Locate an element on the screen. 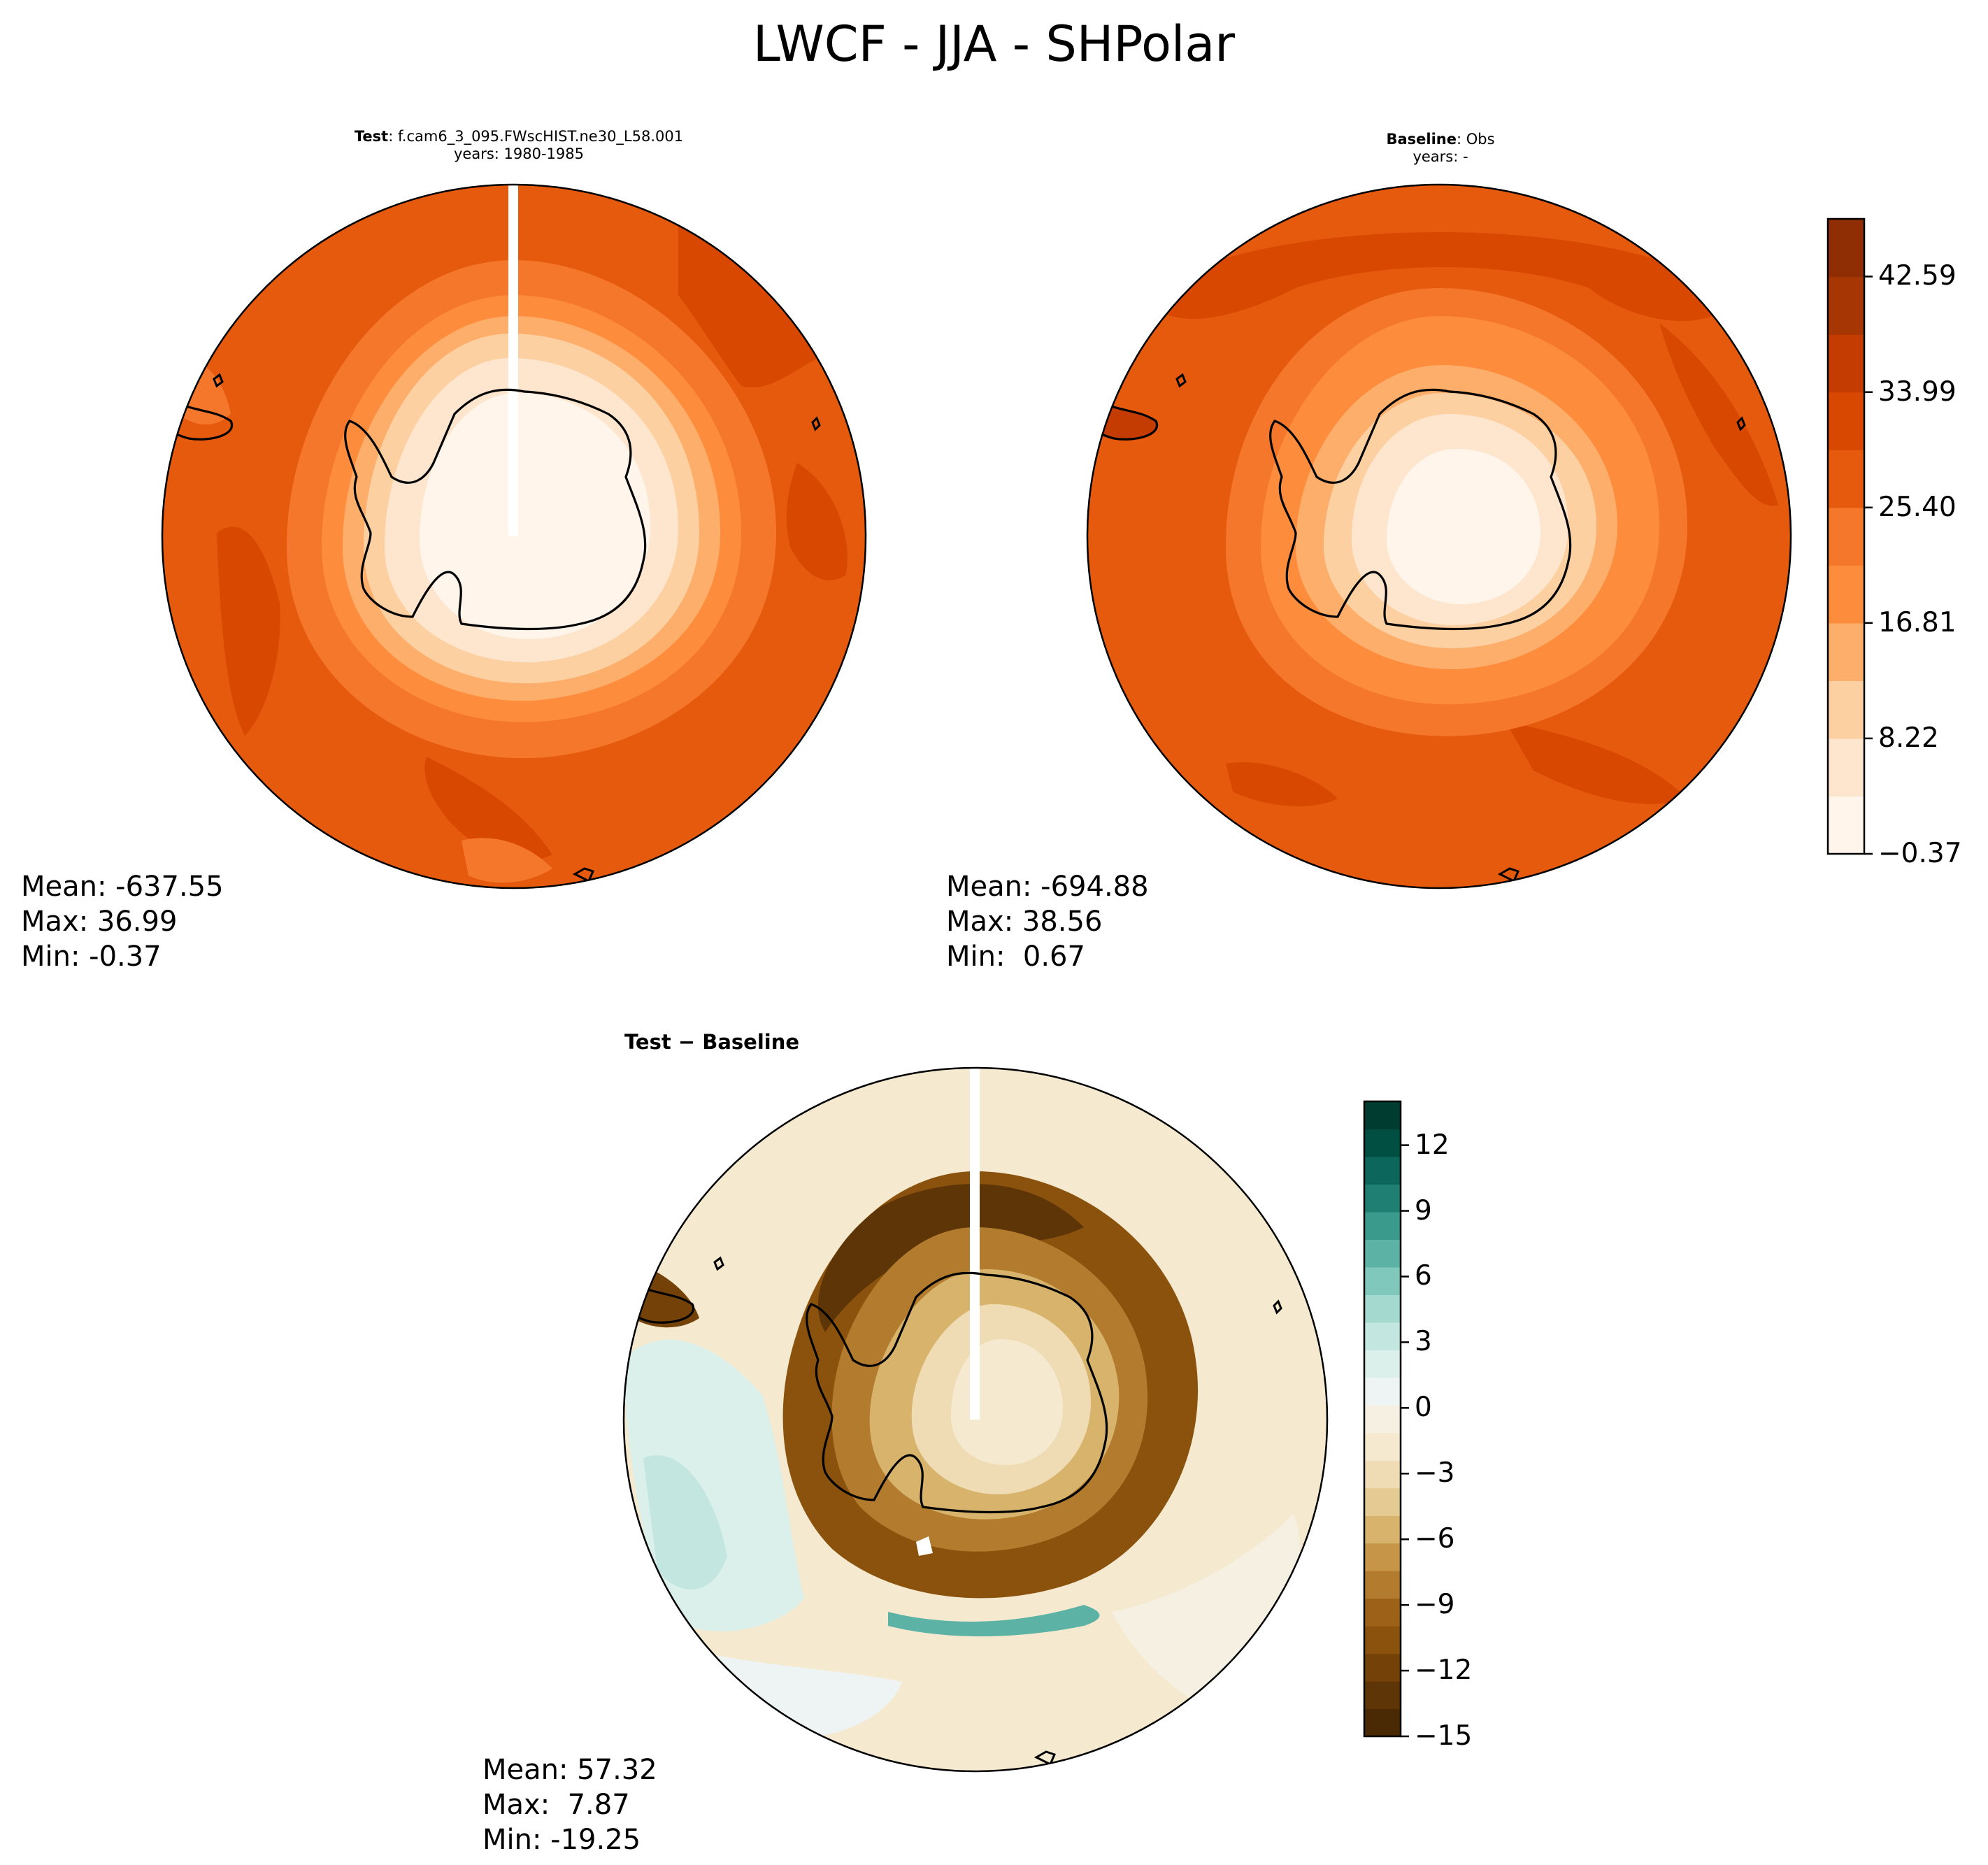  baseline-antarctica-coastline is located at coordinates (1420, 509).